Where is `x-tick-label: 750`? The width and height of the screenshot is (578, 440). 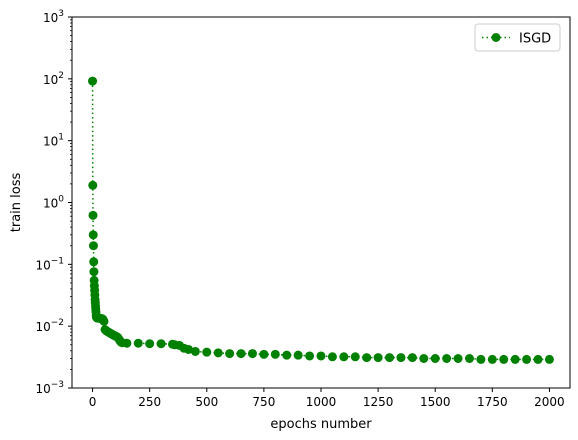 x-tick-label: 750 is located at coordinates (263, 402).